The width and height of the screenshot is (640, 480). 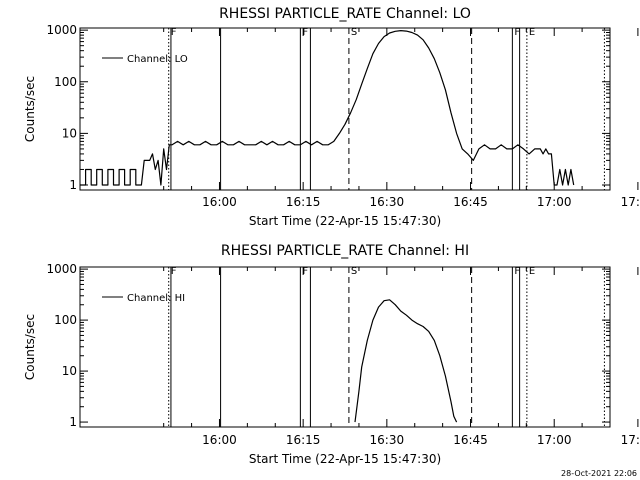 What do you see at coordinates (406, 361) in the screenshot?
I see `series-line` at bounding box center [406, 361].